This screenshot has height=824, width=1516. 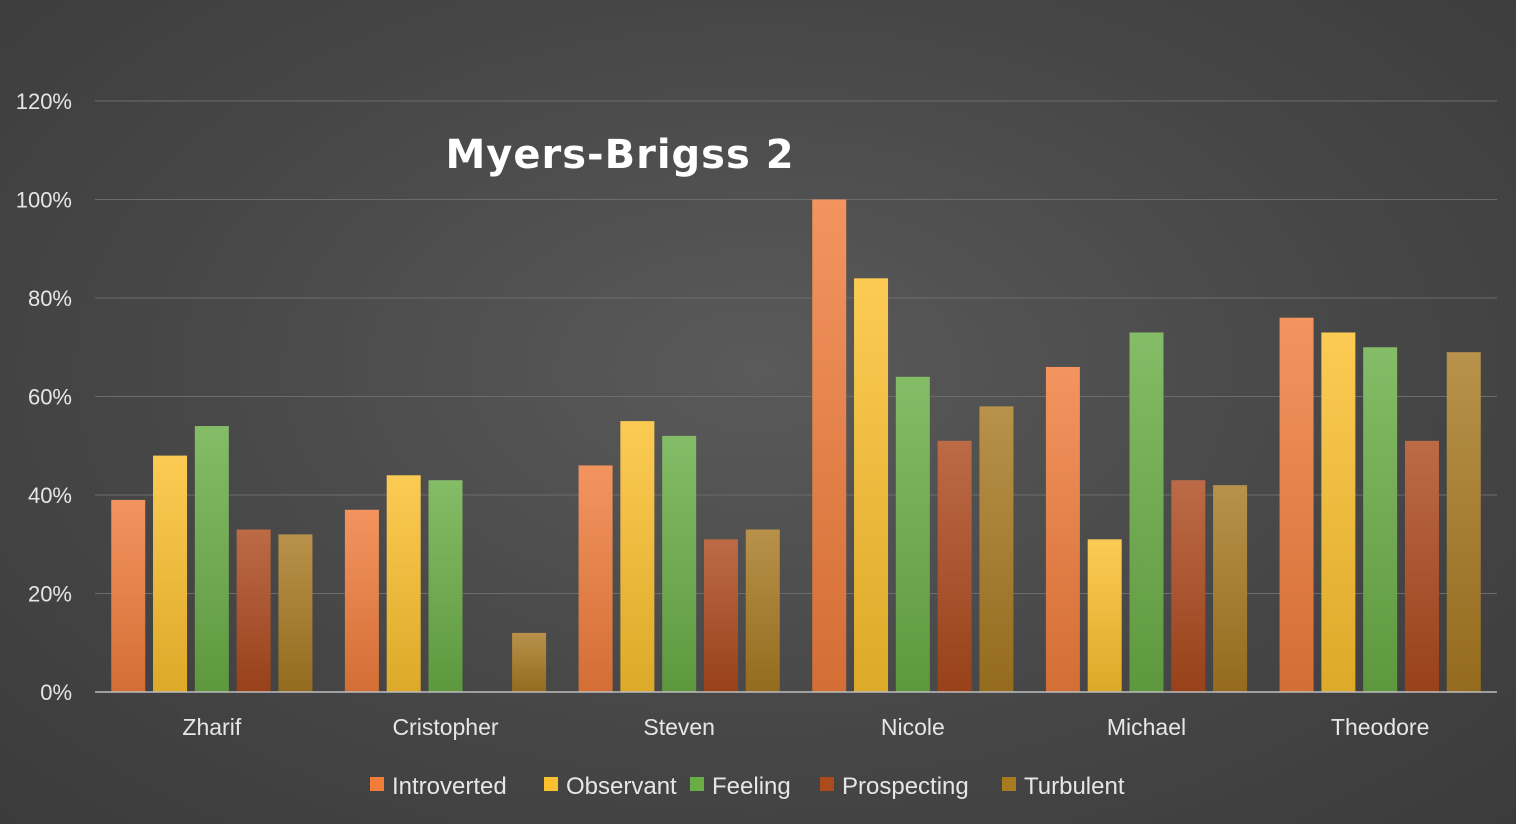 What do you see at coordinates (50, 397) in the screenshot?
I see `y-tick-label: 60%` at bounding box center [50, 397].